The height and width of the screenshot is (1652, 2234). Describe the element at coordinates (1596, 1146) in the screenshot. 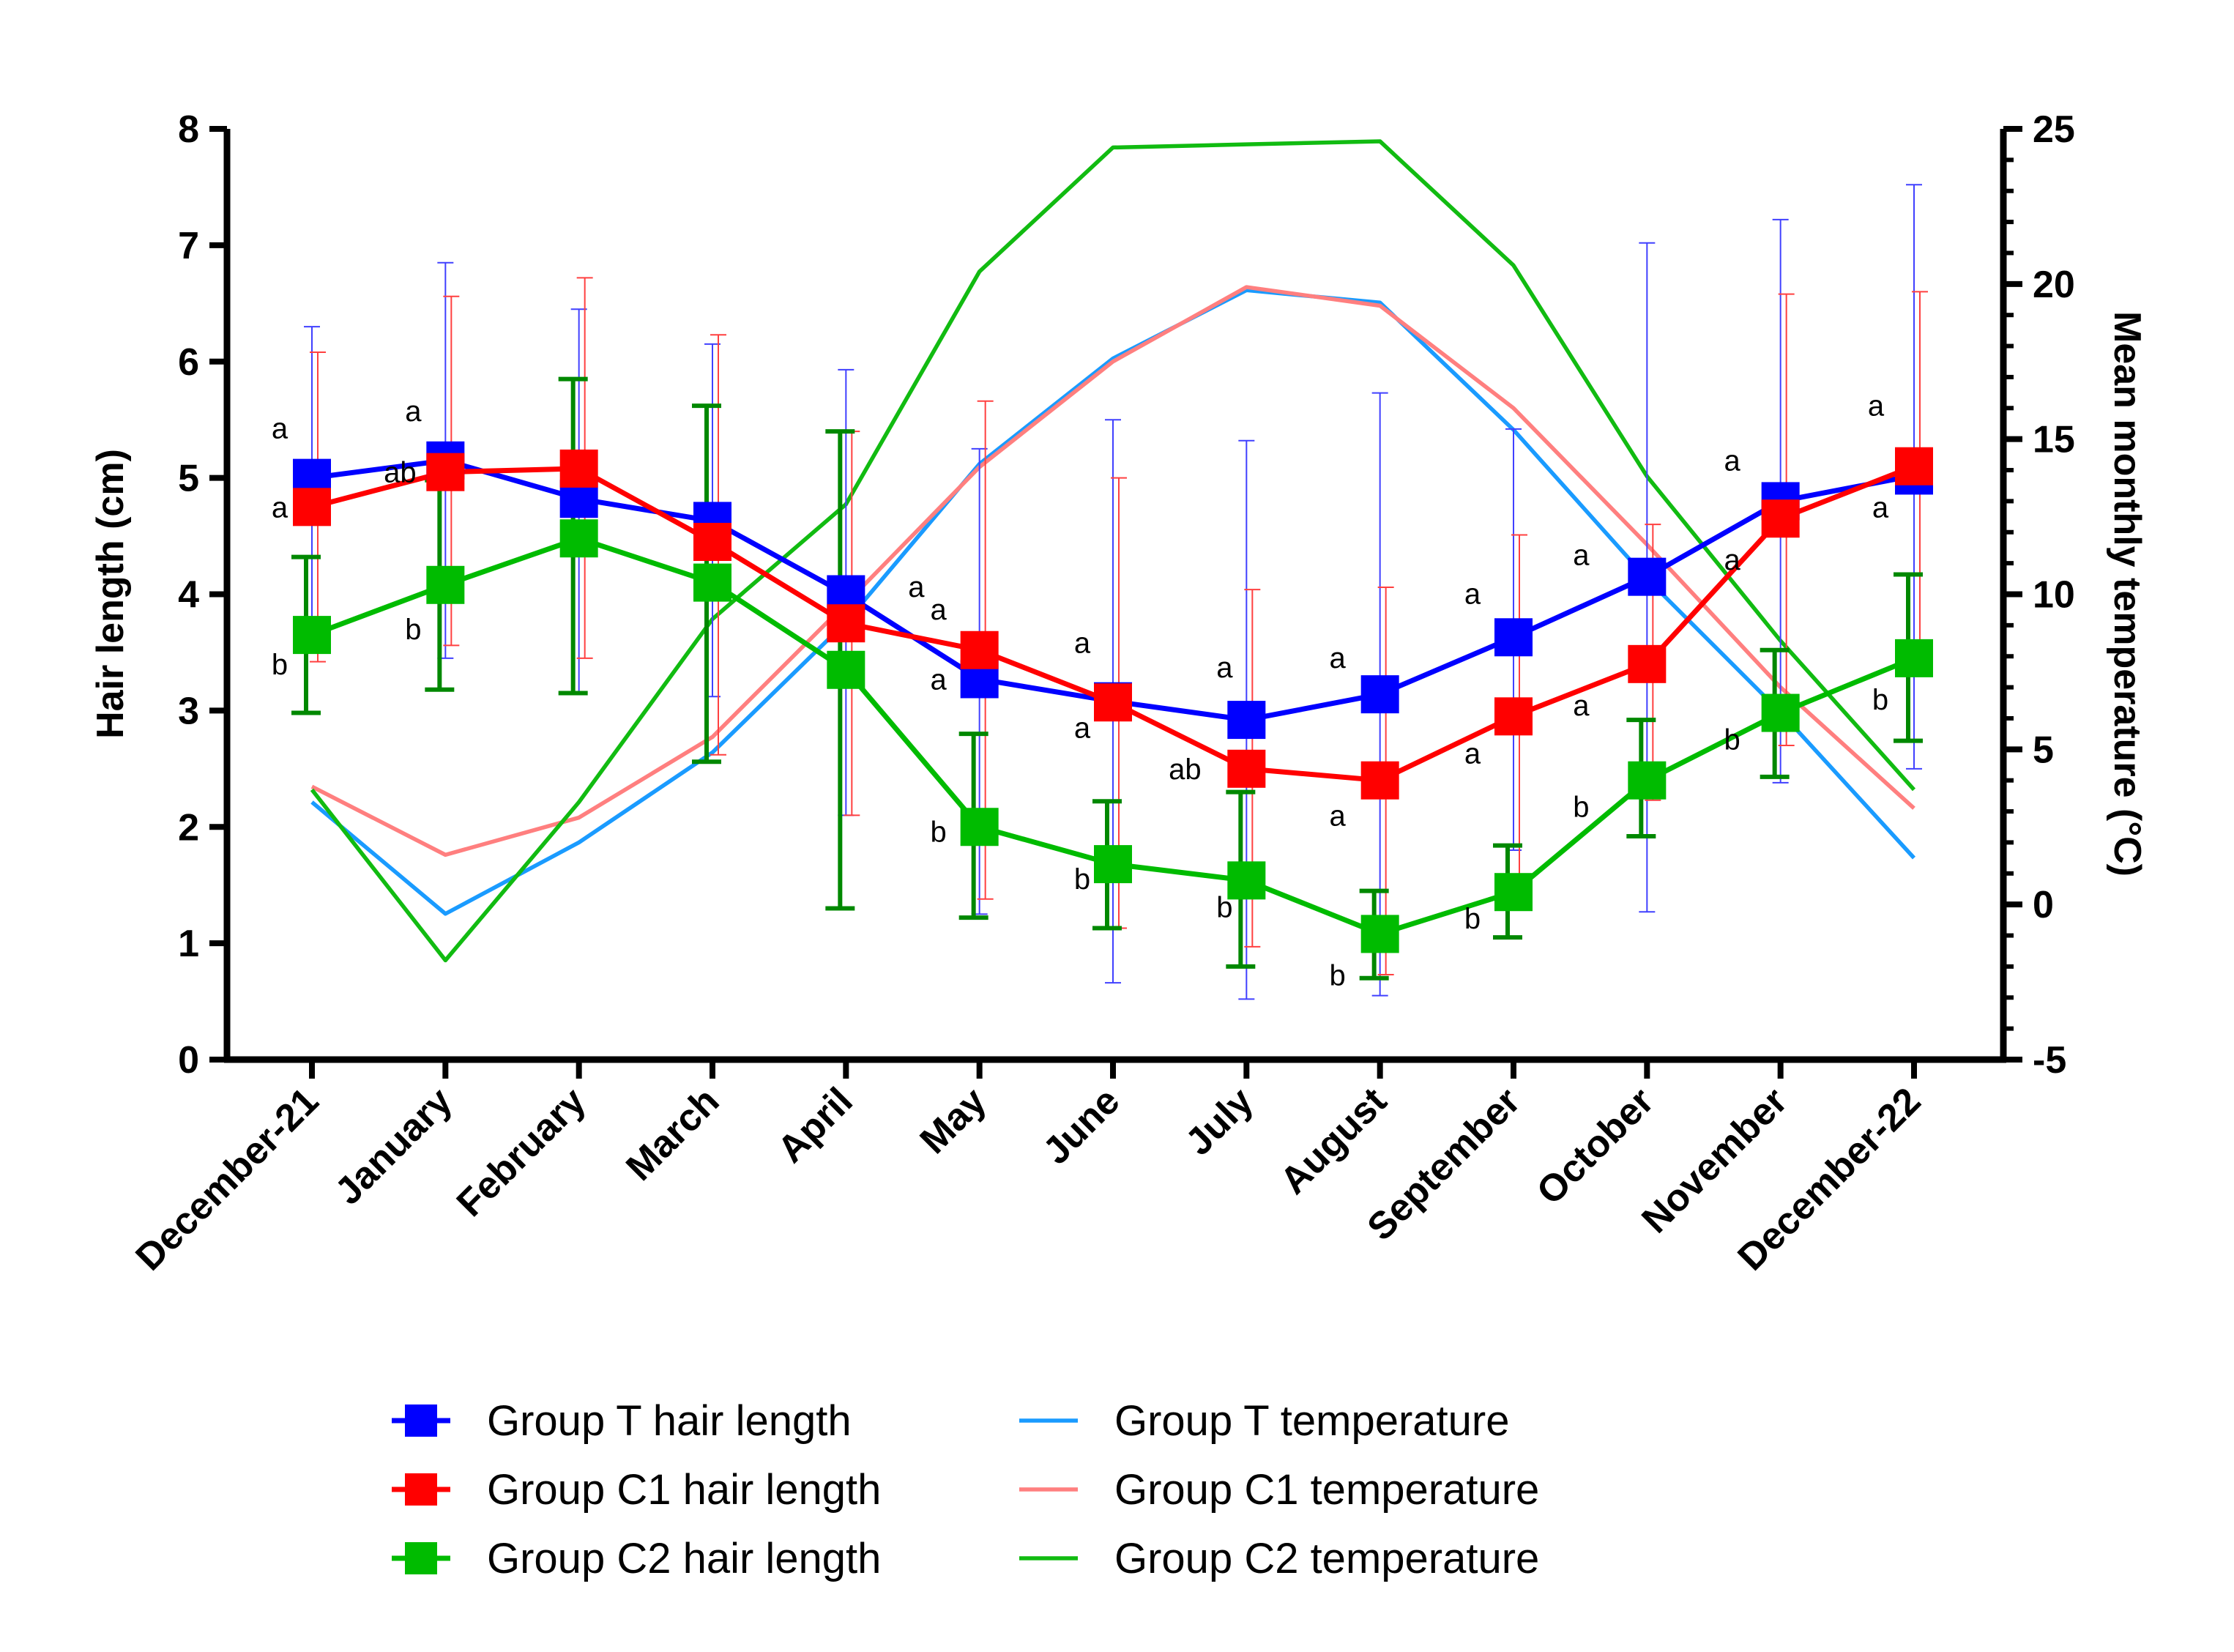

I see `x-category-label: October` at that location.